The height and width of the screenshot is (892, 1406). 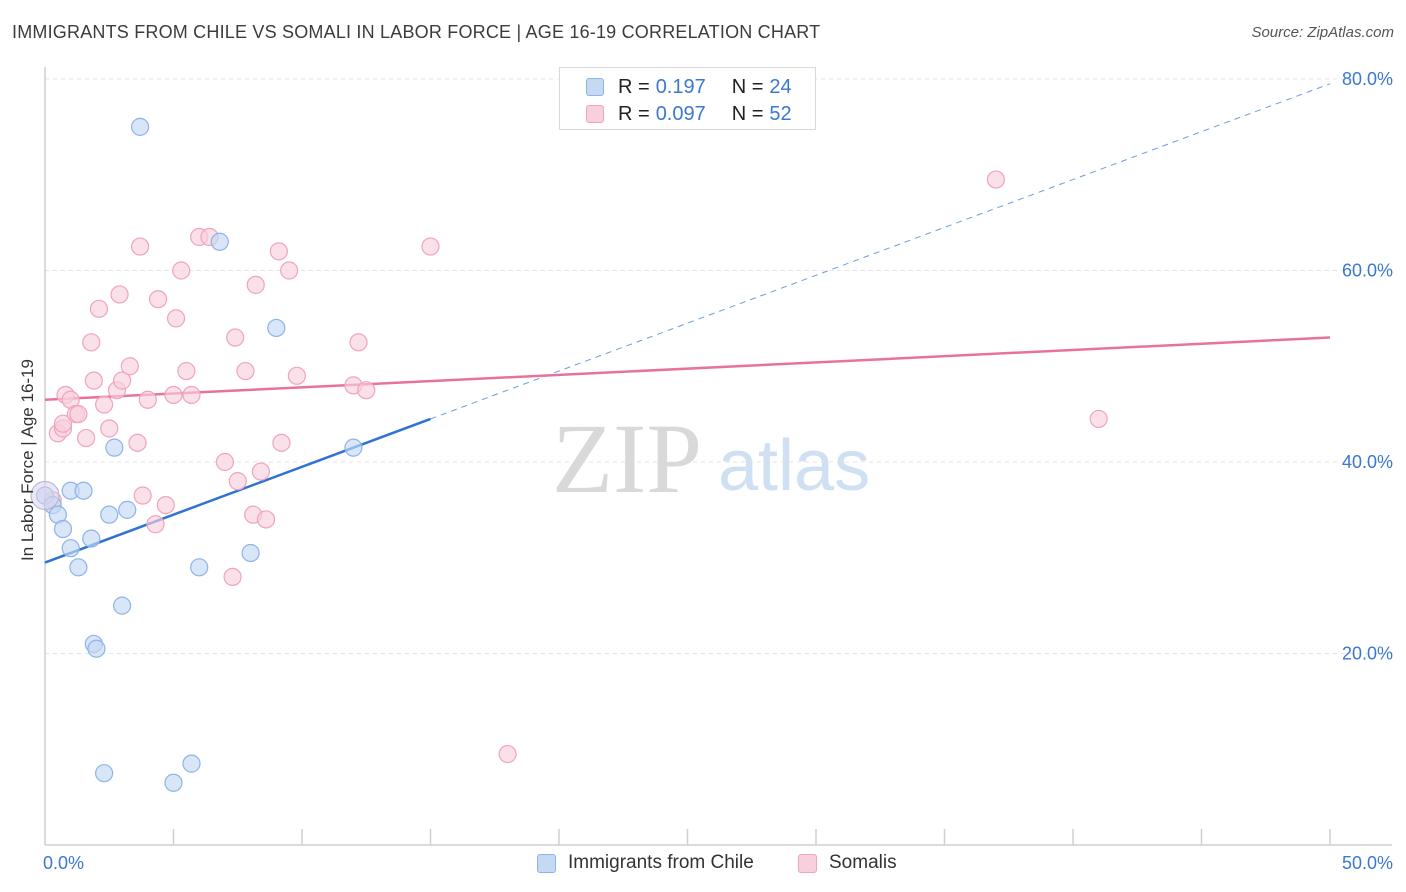 What do you see at coordinates (627, 458) in the screenshot?
I see `watermark-zip: ZIP` at bounding box center [627, 458].